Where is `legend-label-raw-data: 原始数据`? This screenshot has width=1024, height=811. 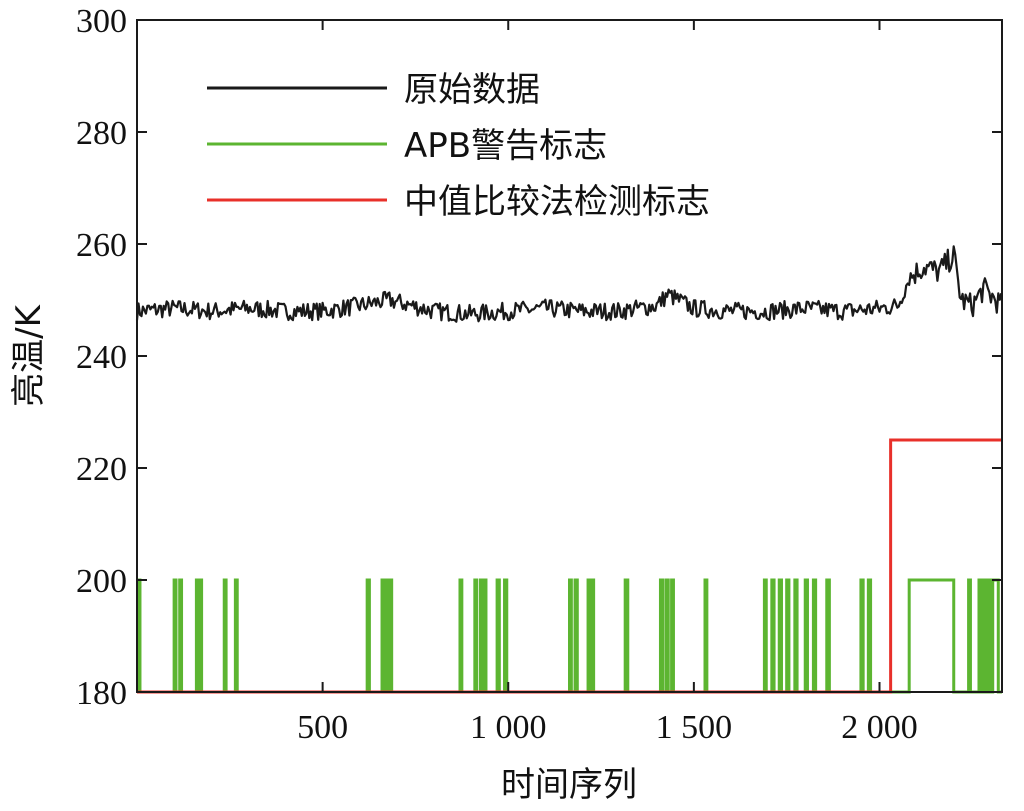
legend-label-raw-data: 原始数据 is located at coordinates (472, 90).